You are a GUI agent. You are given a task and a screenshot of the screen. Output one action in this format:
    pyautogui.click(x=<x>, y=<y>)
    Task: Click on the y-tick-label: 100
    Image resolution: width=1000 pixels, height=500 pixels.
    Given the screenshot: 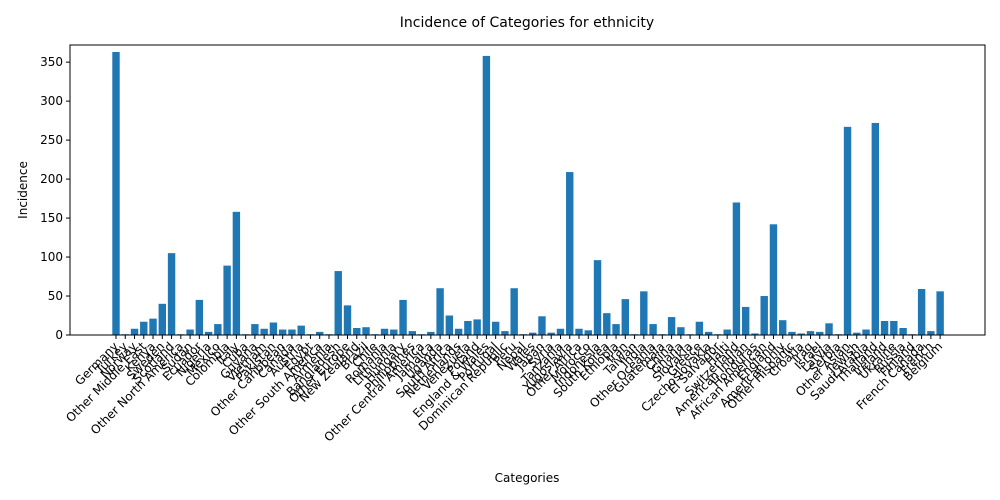 What is the action you would take?
    pyautogui.click(x=51, y=257)
    